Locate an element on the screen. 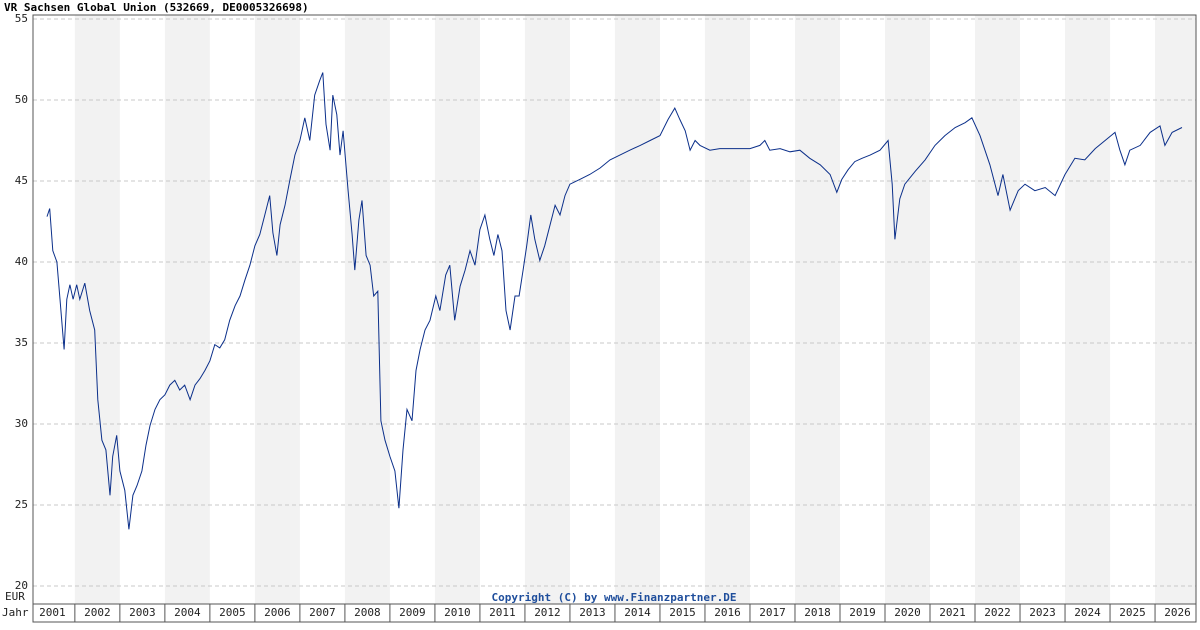 The image size is (1200, 630). x-tick-label: 2007 is located at coordinates (322, 612).